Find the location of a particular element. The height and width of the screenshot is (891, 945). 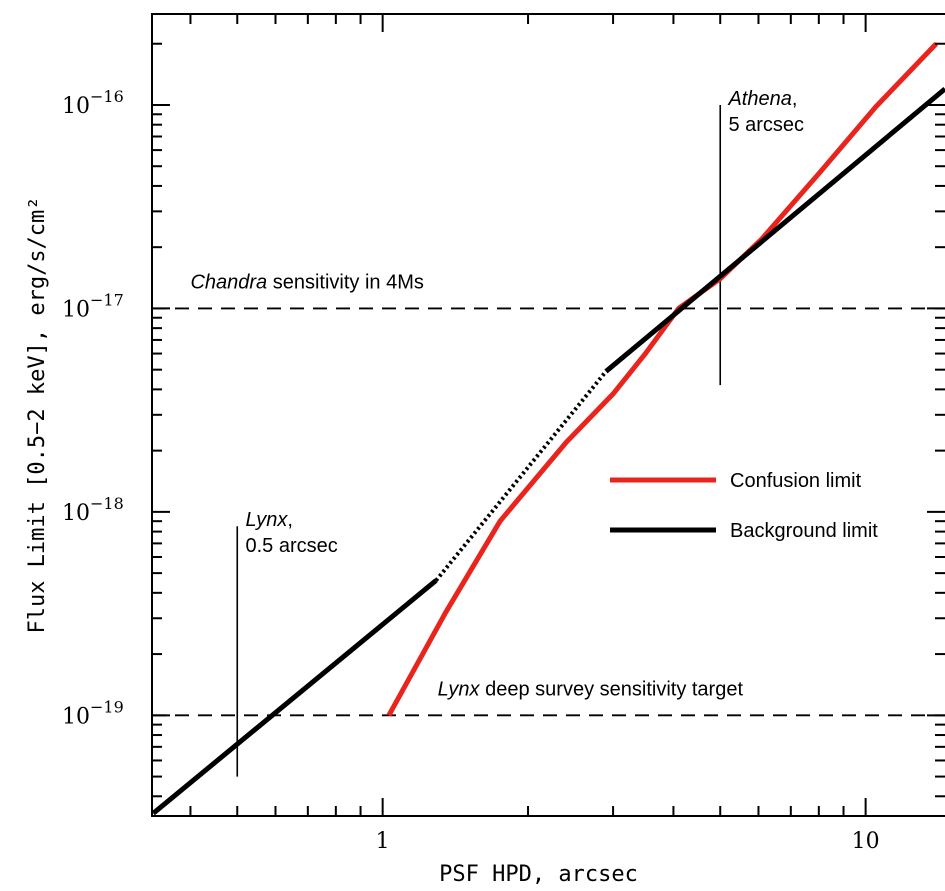

vline-label-1-line2: 5 arcsec is located at coordinates (766, 125).